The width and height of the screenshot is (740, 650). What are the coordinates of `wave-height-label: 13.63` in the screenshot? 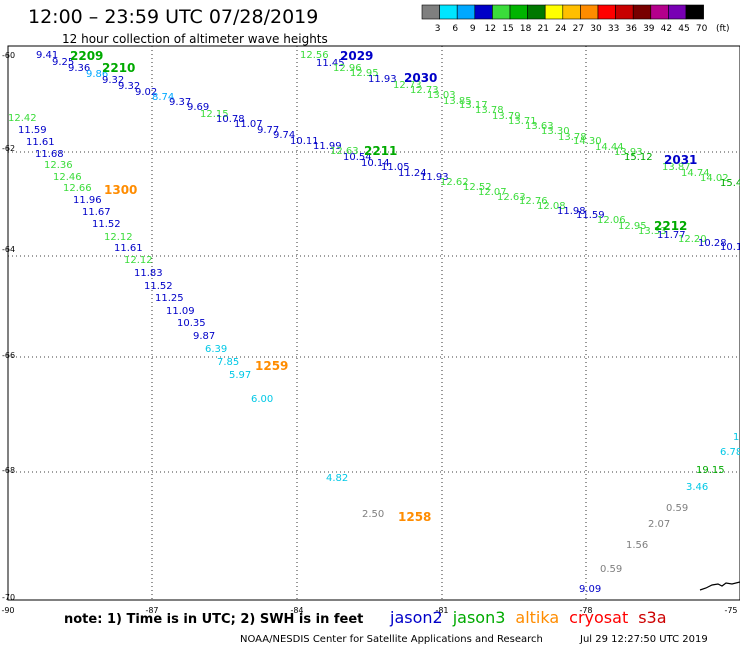 It's located at (539, 126).